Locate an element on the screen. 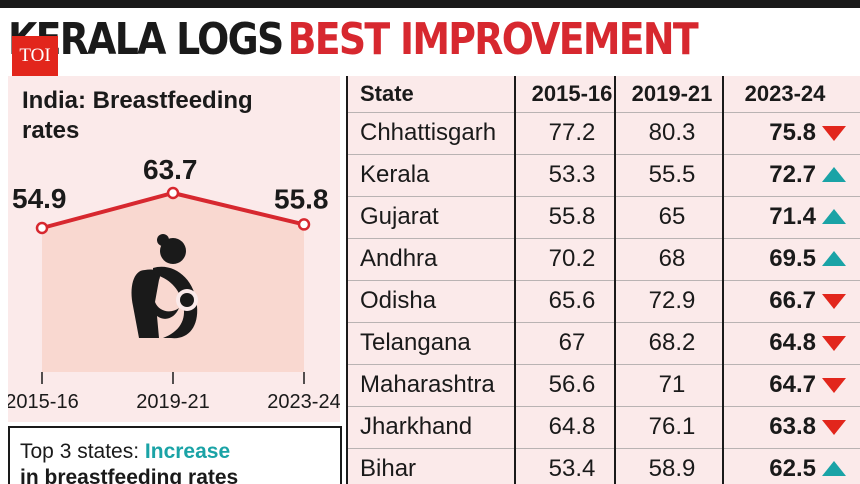 The width and height of the screenshot is (860, 484). cell-state: Andhra is located at coordinates (399, 258).